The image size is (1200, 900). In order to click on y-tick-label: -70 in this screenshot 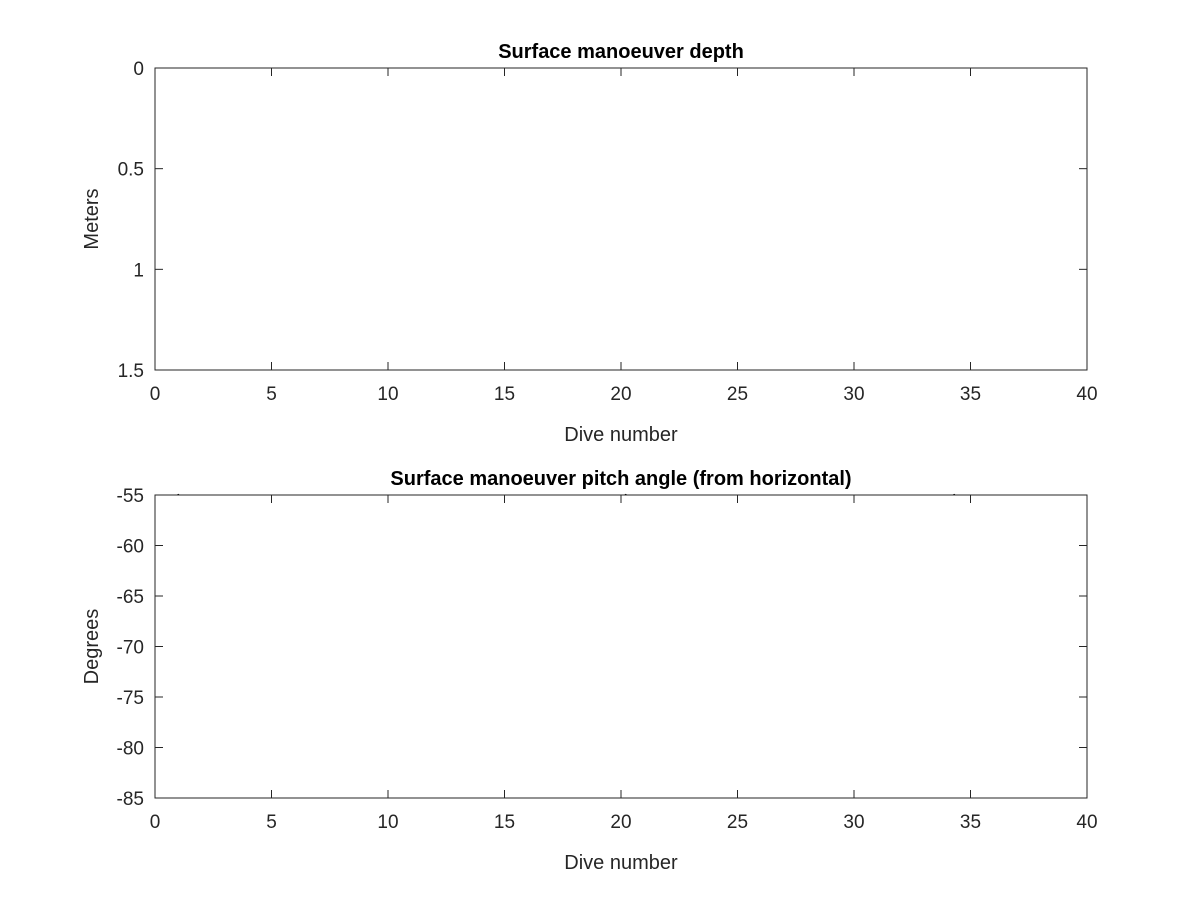, I will do `click(130, 648)`.